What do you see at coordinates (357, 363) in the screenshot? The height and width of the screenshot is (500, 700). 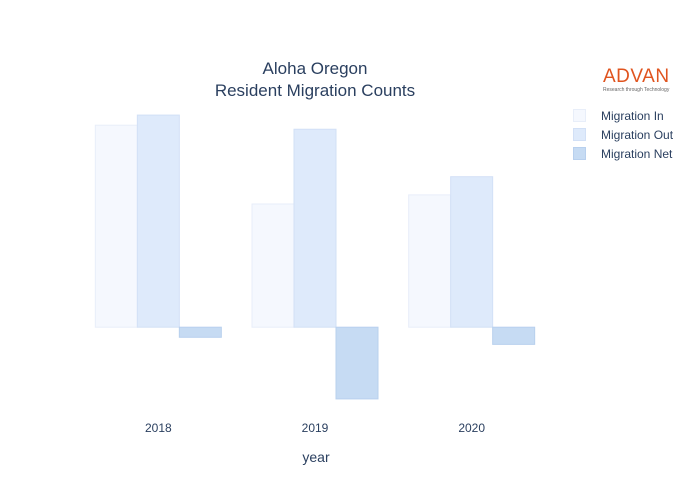 I see `bar-migration-net-2019` at bounding box center [357, 363].